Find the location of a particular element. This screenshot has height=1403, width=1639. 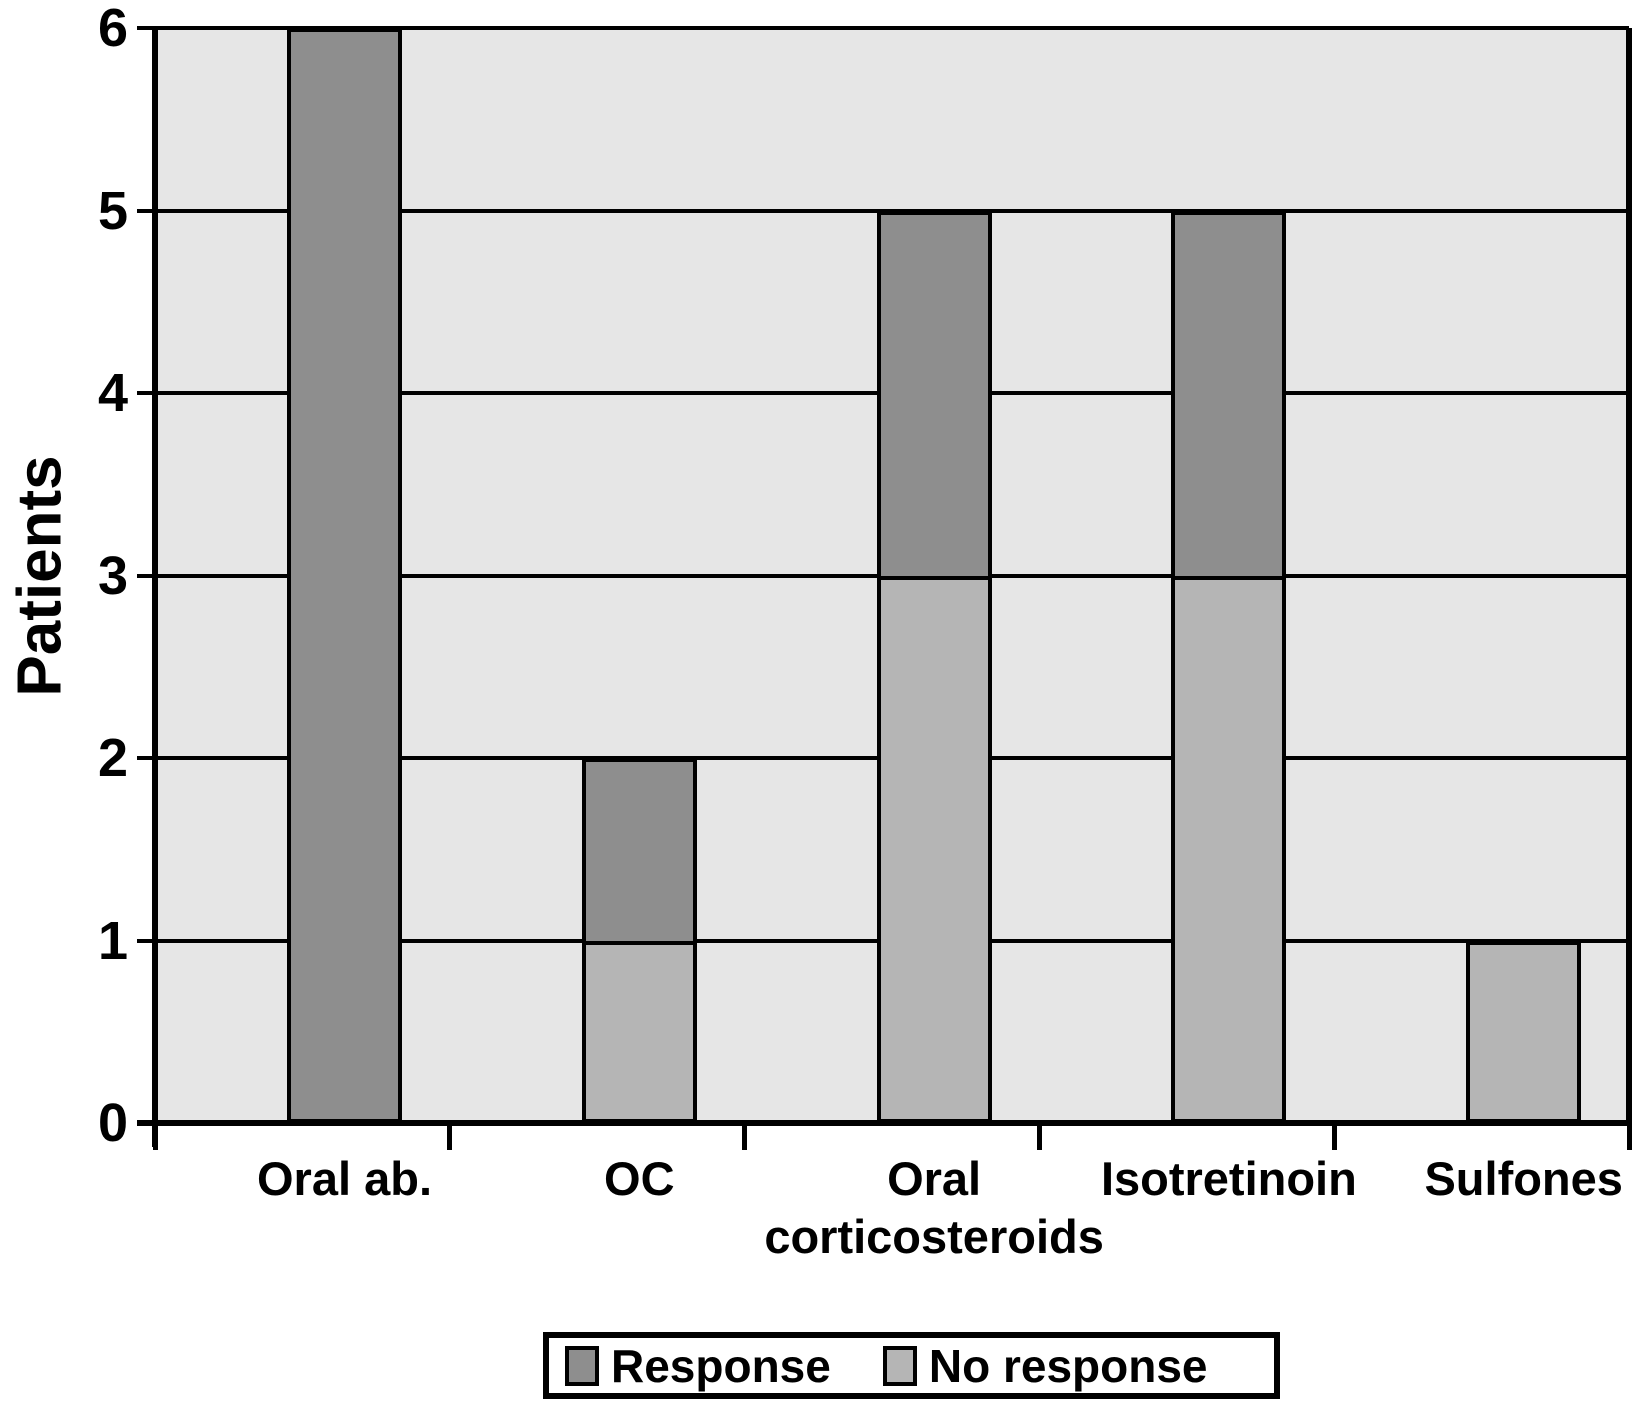

y-tick-label-2: 2 is located at coordinates (112, 758).